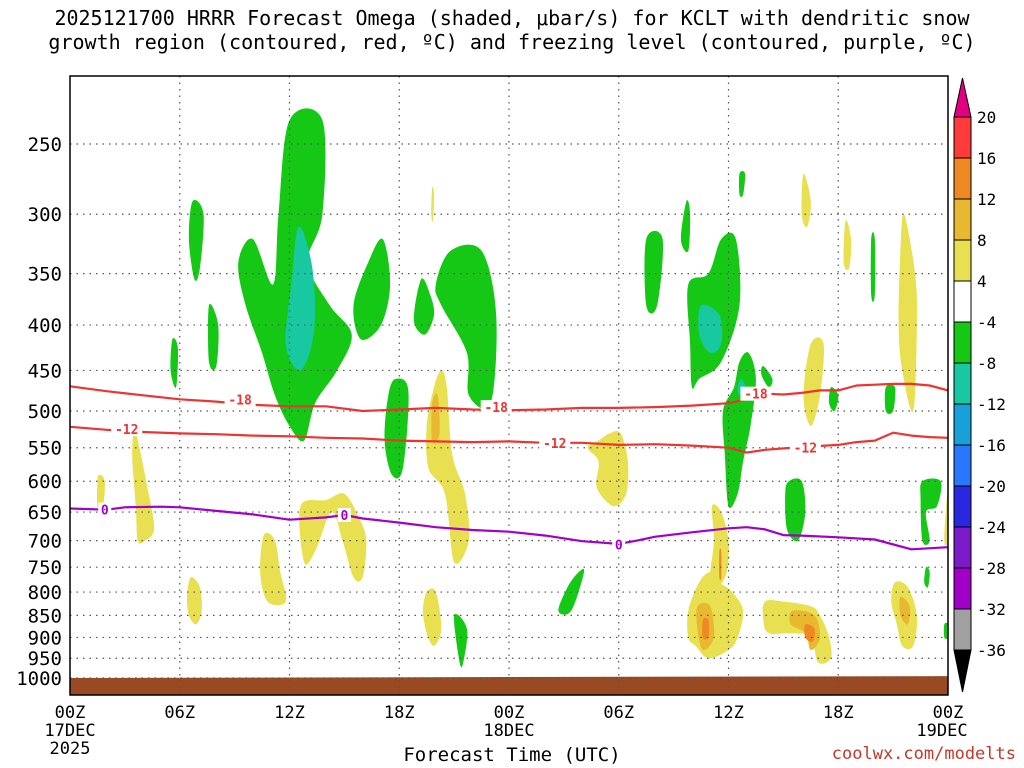  Describe the element at coordinates (45, 326) in the screenshot. I see `y-tick-label: 400` at that location.